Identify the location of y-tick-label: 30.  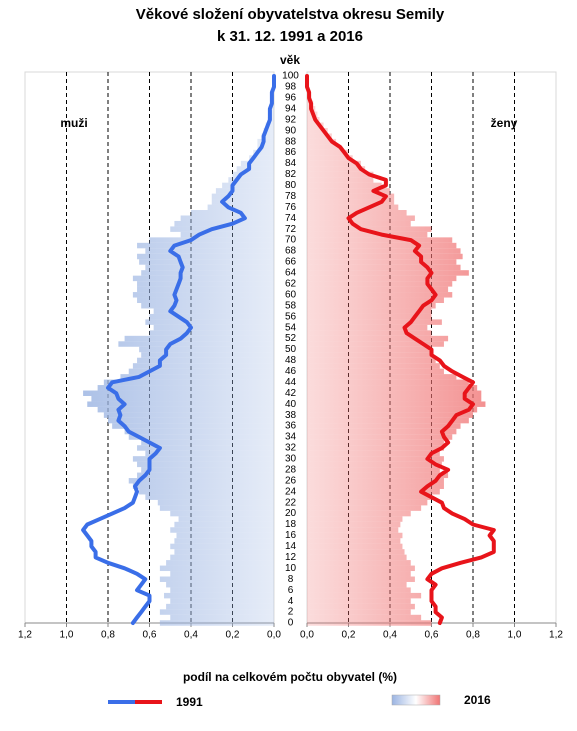
(291, 459).